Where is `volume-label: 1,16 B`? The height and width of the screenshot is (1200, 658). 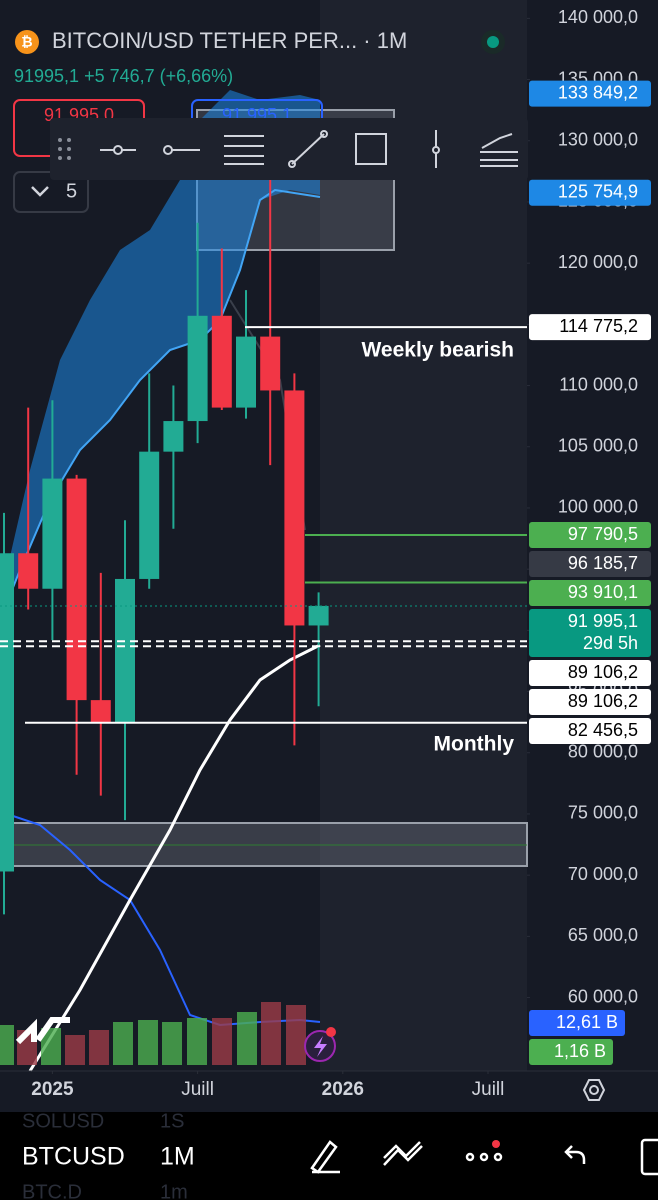 volume-label: 1,16 B is located at coordinates (580, 1051).